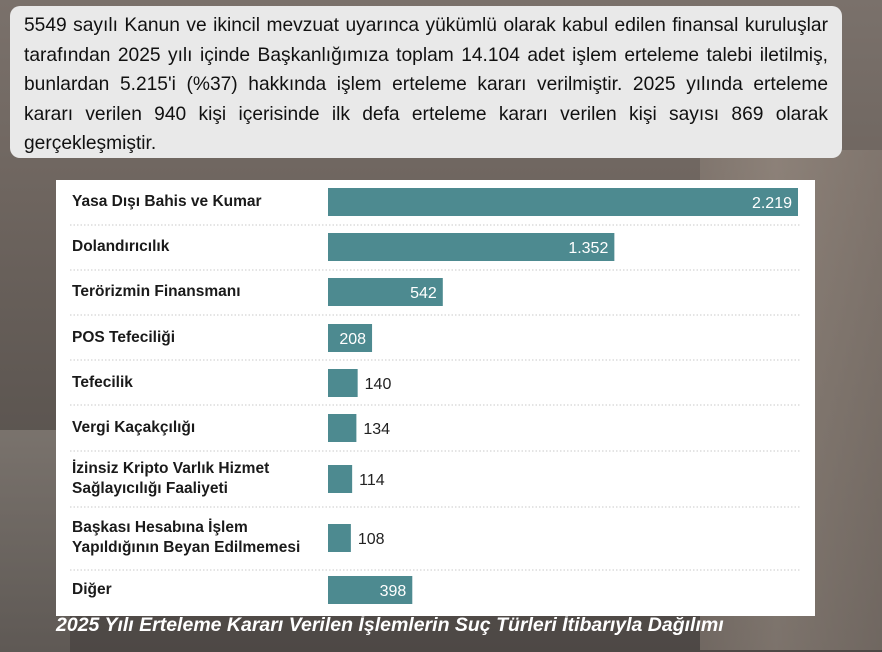 Image resolution: width=882 pixels, height=652 pixels. What do you see at coordinates (378, 384) in the screenshot?
I see `bar-value-label: 140` at bounding box center [378, 384].